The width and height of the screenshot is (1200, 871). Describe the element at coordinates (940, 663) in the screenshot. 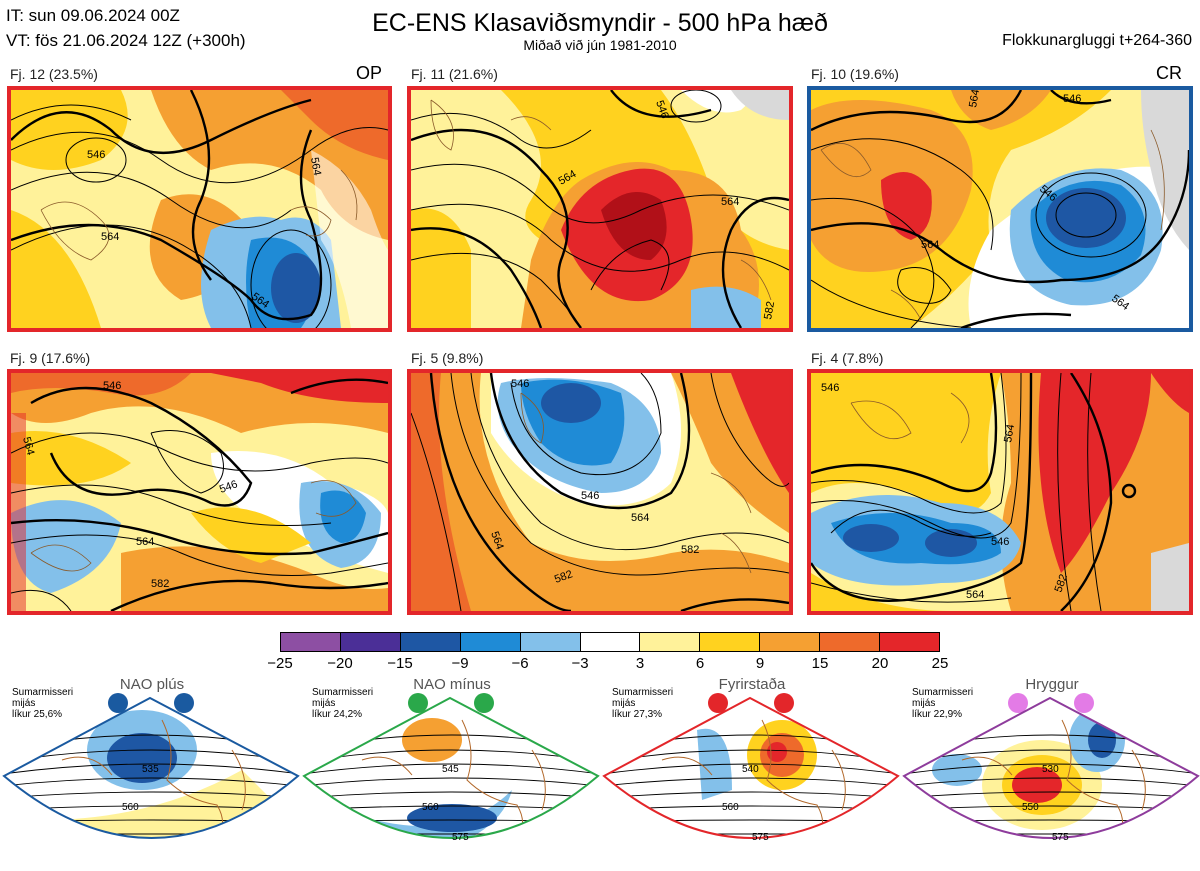

I see `colorbar-tick-label: 25` at that location.